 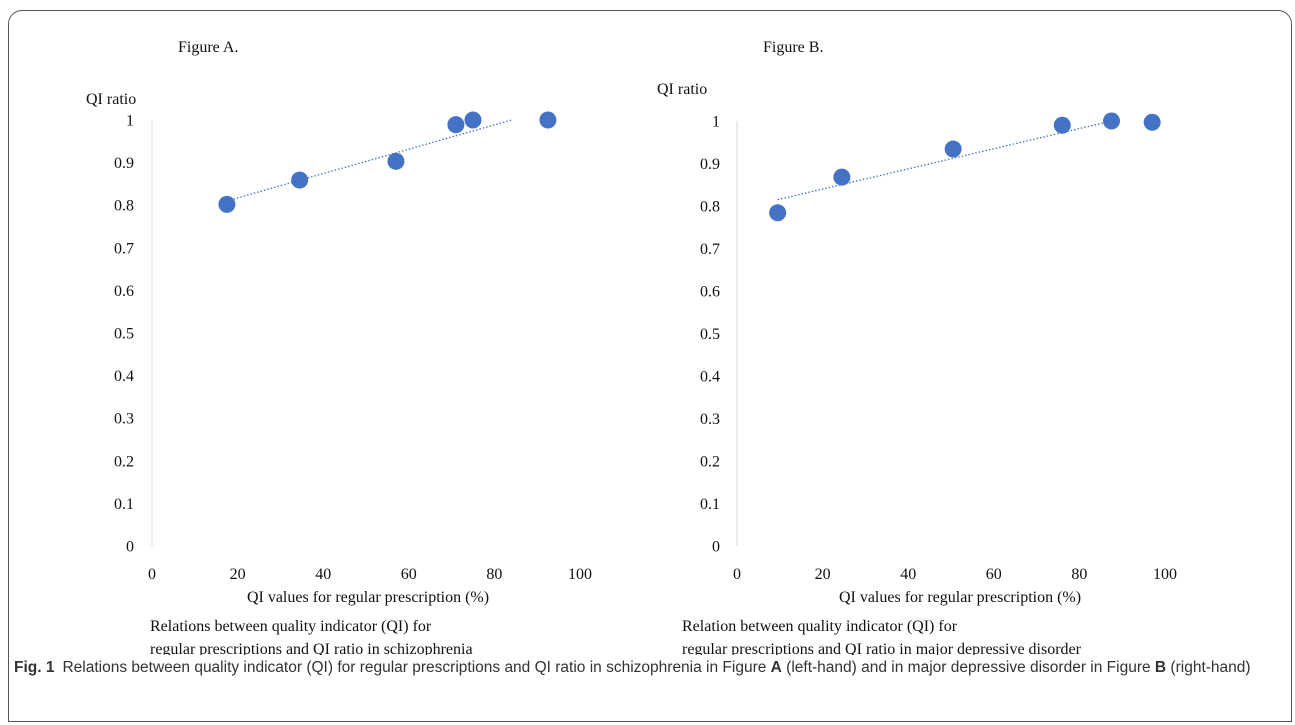 What do you see at coordinates (793, 47) in the screenshot?
I see `chart-b-heading: Figure B.` at bounding box center [793, 47].